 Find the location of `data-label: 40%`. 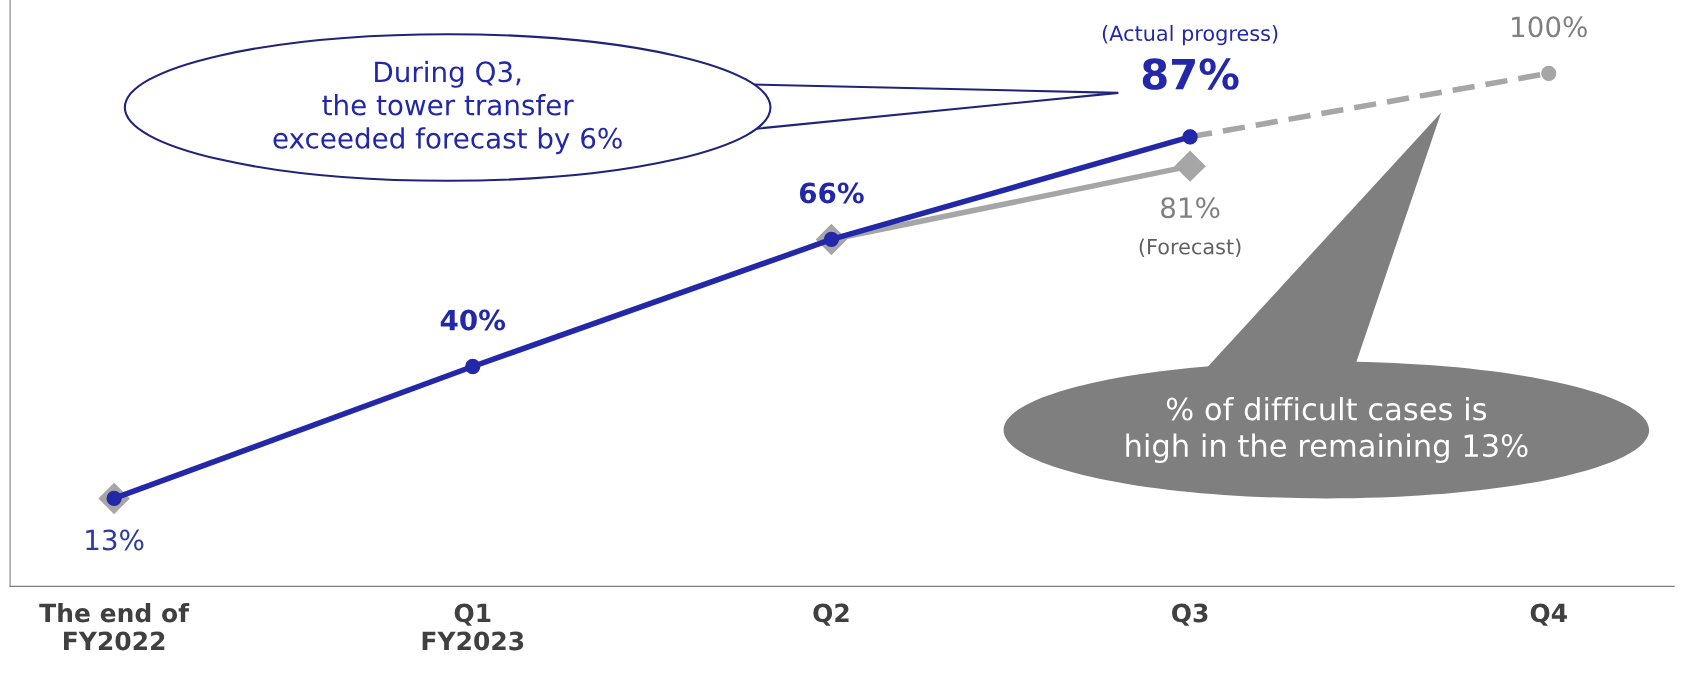

data-label: 40% is located at coordinates (473, 320).